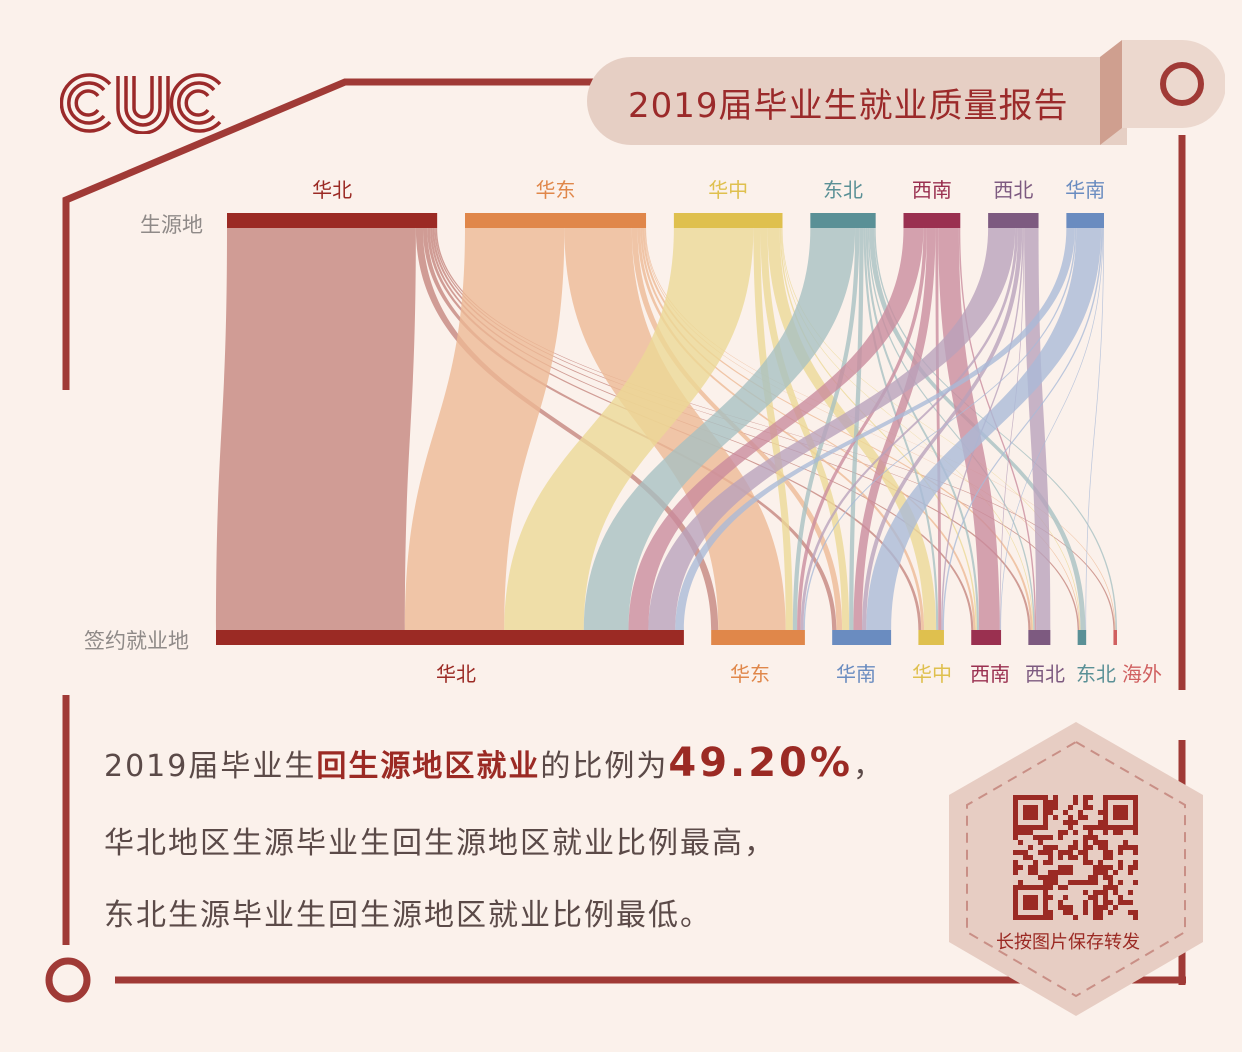  I want to click on flow-华东-to-华北, so click(484, 429).